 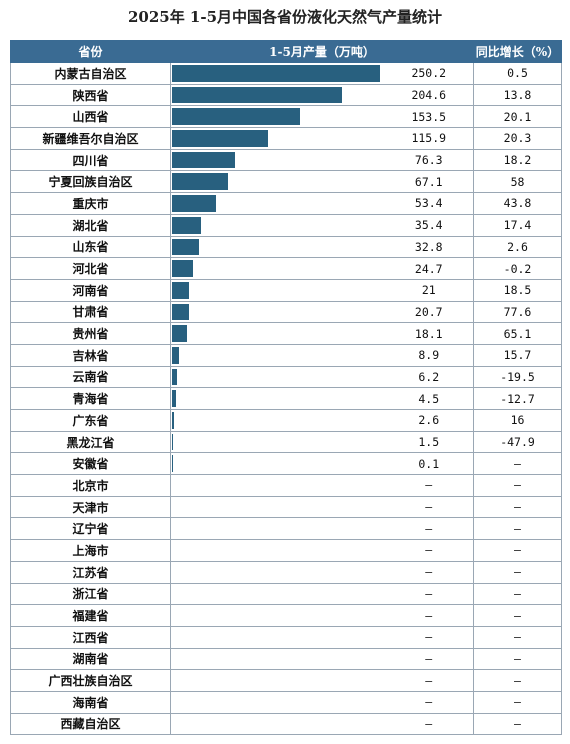 I want to click on table-row: 辽宁省 – –, so click(x=286, y=529).